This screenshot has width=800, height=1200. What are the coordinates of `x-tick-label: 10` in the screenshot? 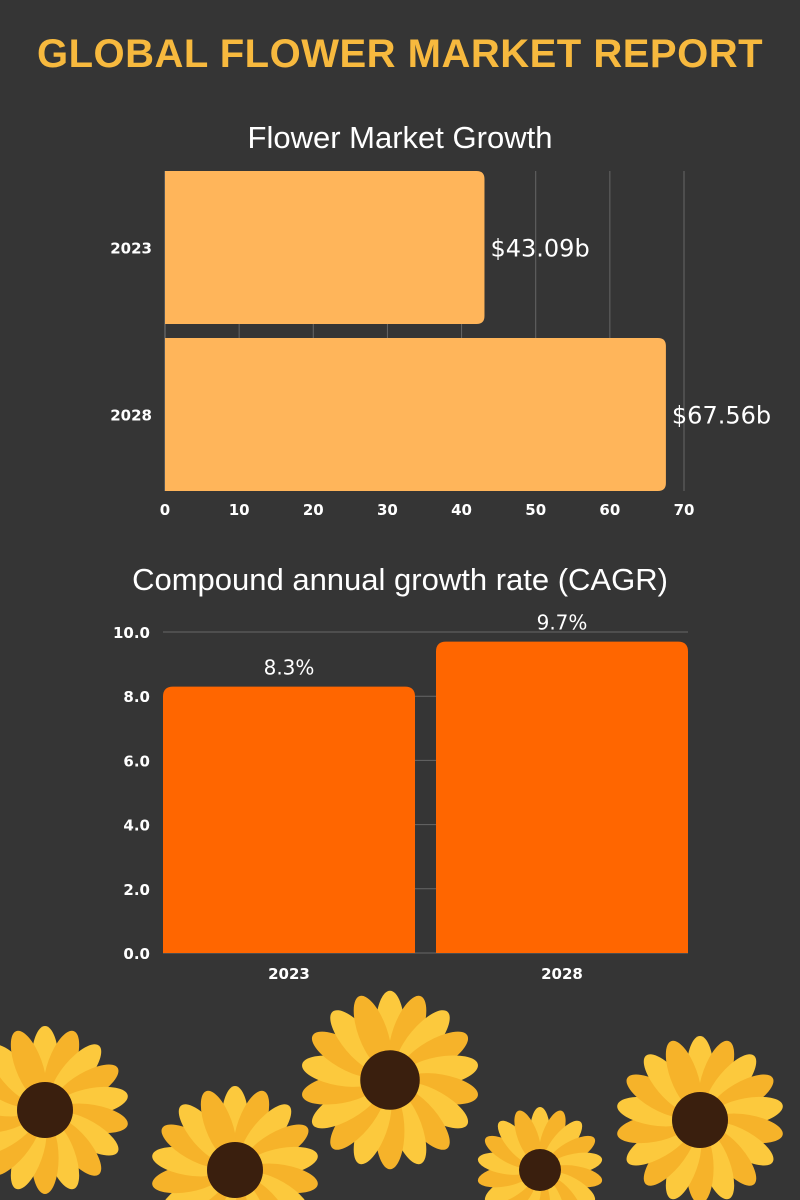 It's located at (239, 510).